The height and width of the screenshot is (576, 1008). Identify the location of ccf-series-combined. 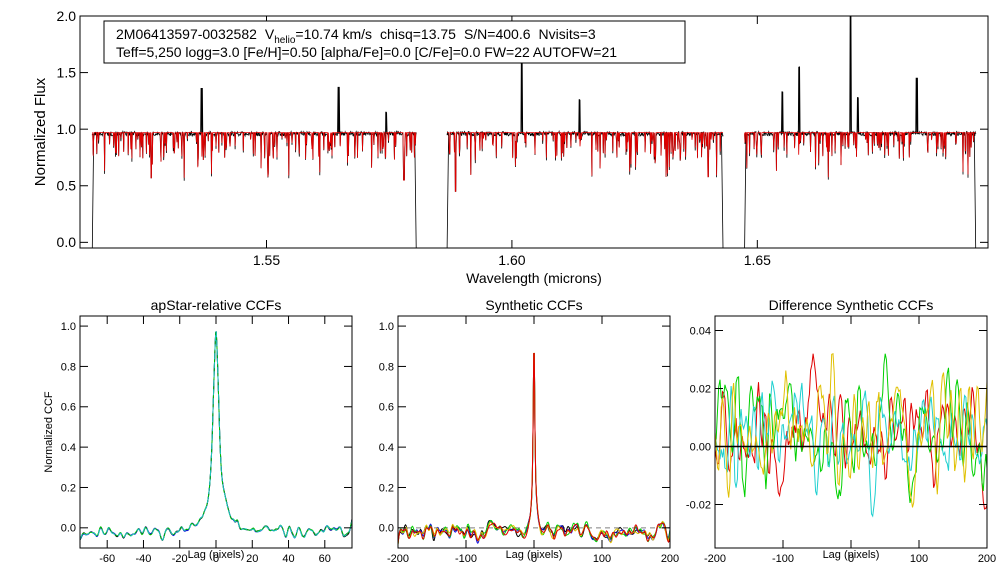
(216, 436).